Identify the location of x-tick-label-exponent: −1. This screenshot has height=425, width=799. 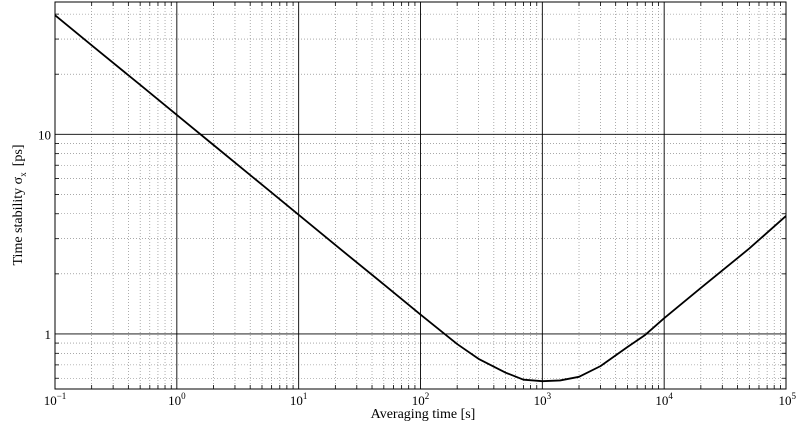
(62, 396).